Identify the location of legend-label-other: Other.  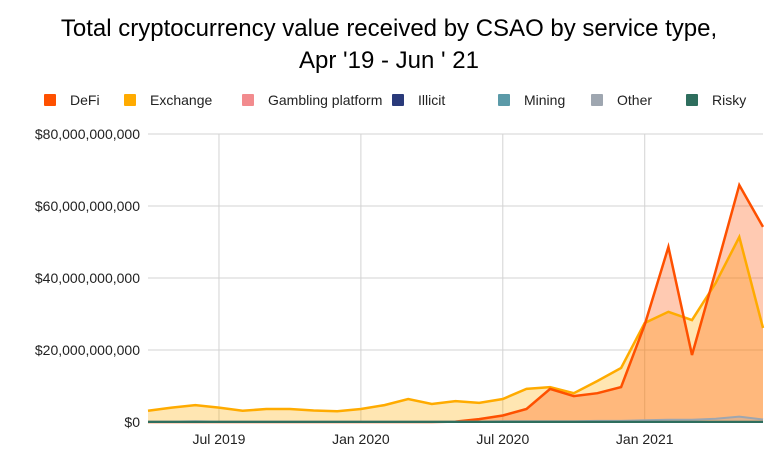
(635, 100).